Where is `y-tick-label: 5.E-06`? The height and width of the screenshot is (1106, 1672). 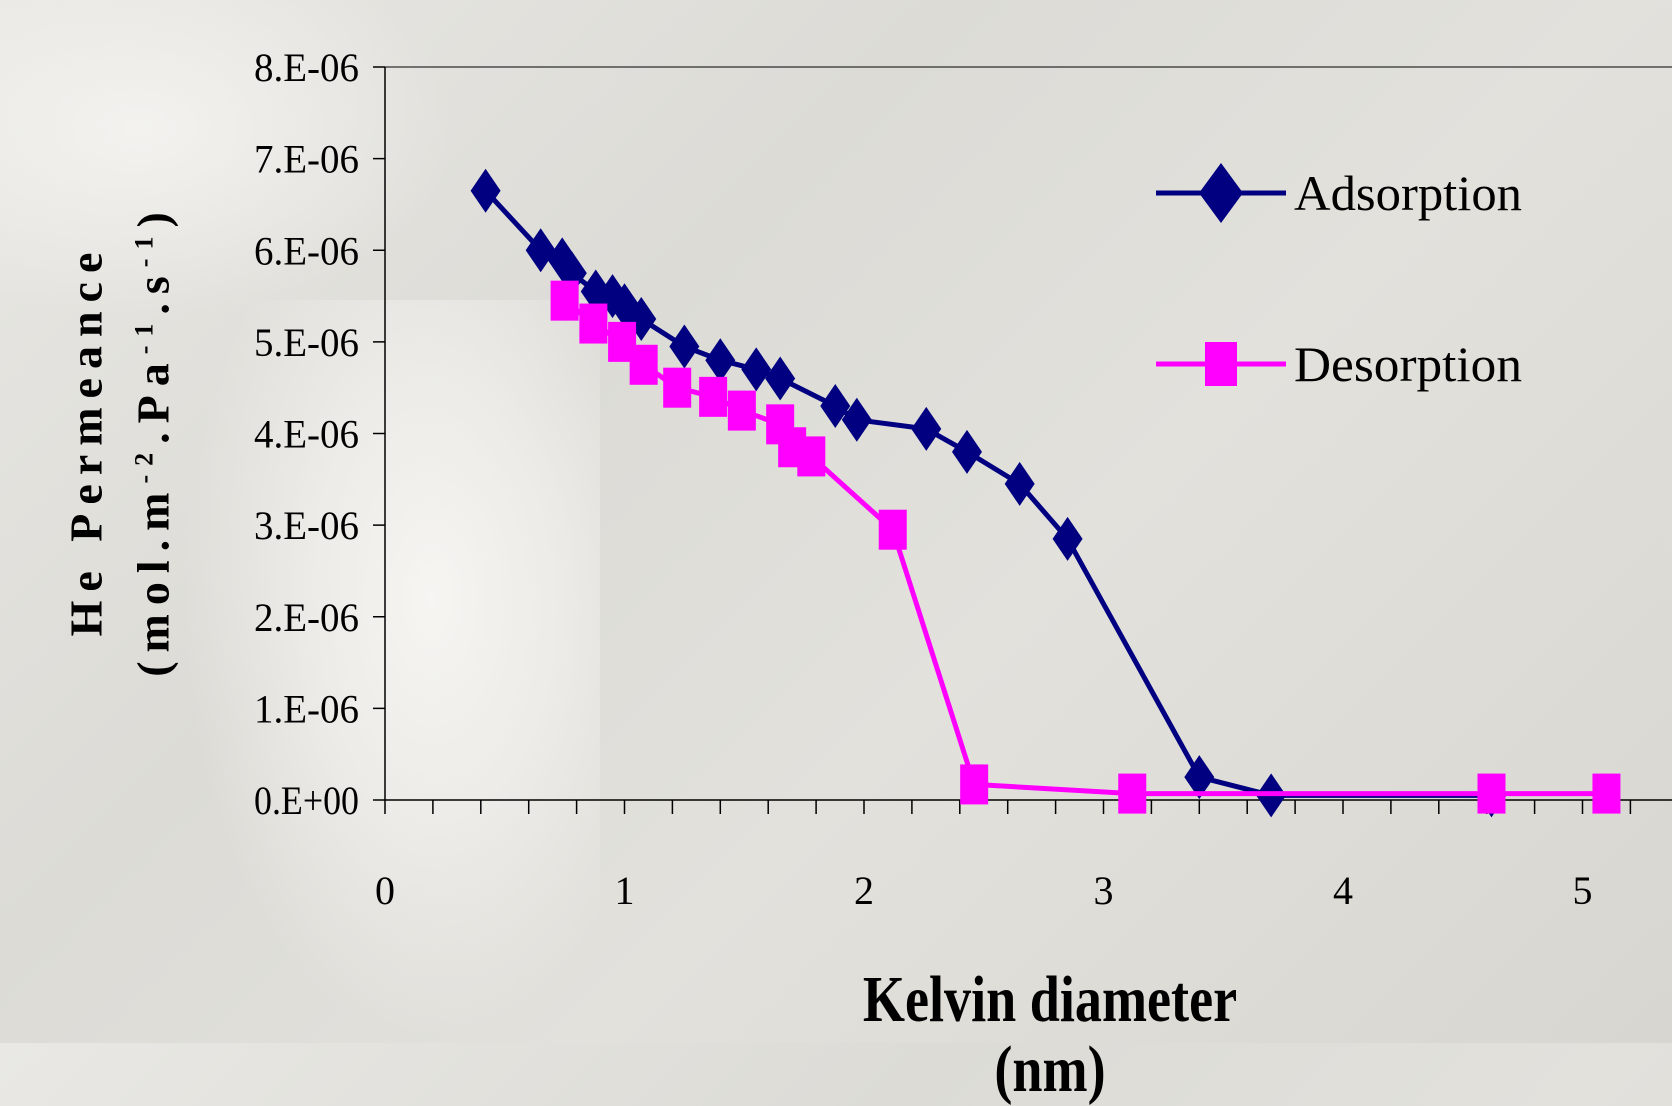 y-tick-label: 5.E-06 is located at coordinates (306, 342).